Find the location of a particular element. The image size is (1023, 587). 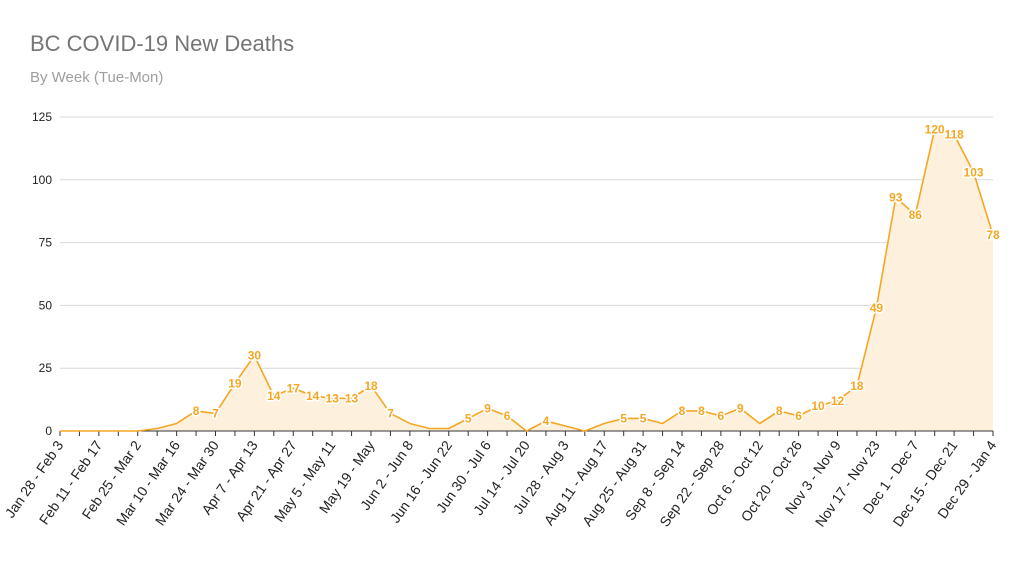

data-label-halo: 49 is located at coordinates (877, 308).